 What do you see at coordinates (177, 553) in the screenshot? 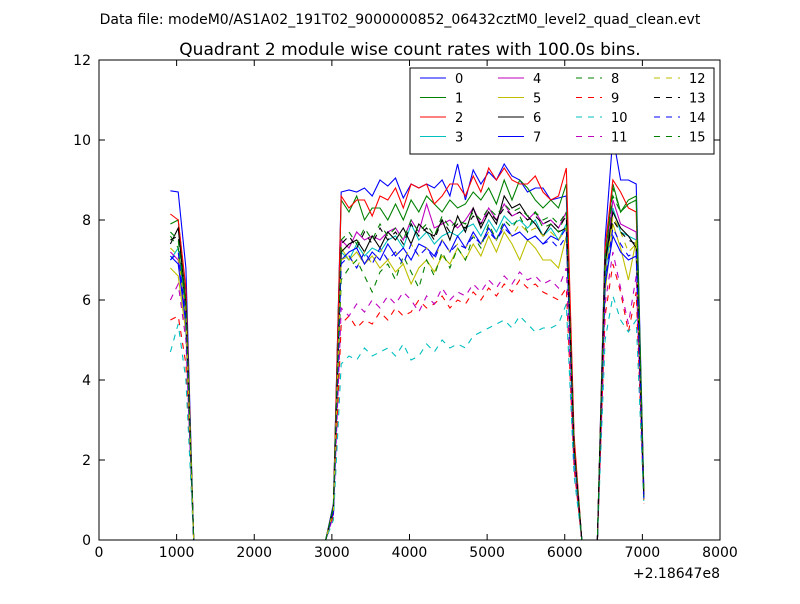
I see `x-tick-label: 1000` at bounding box center [177, 553].